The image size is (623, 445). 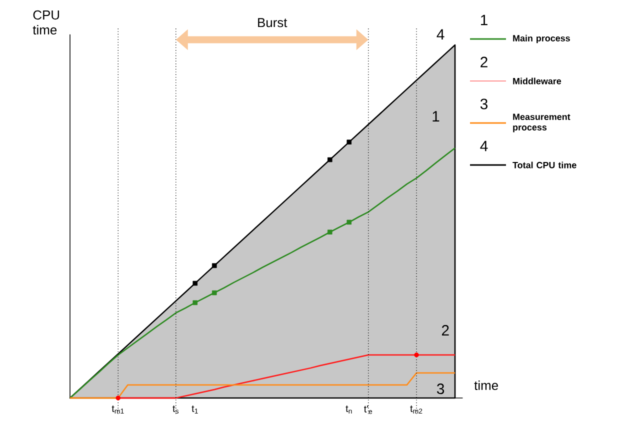 What do you see at coordinates (537, 81) in the screenshot?
I see `legend-label: Middleware` at bounding box center [537, 81].